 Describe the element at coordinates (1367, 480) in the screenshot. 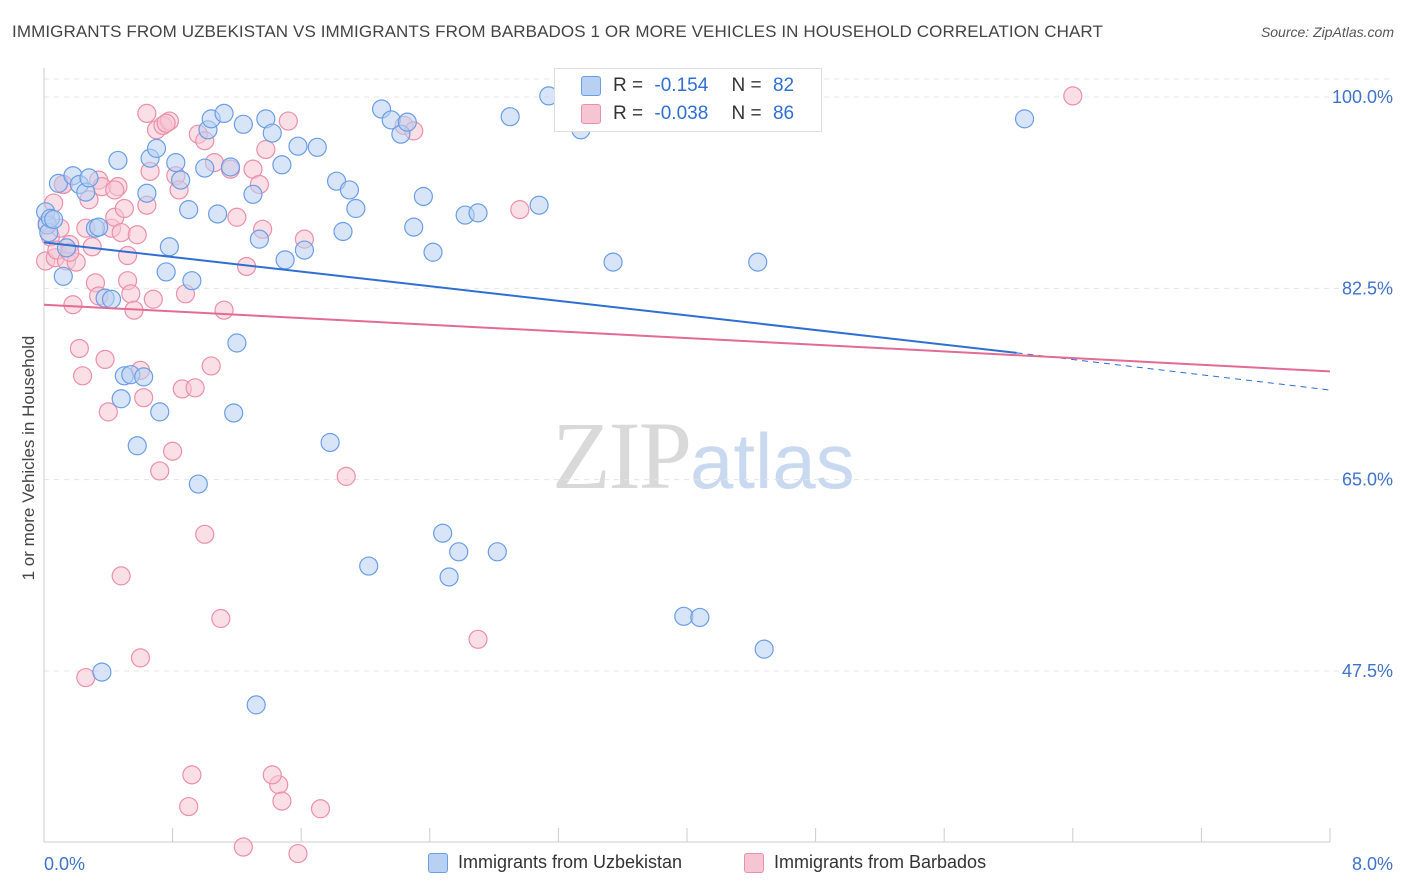

I see `y-tick-label: 65.0%` at that location.